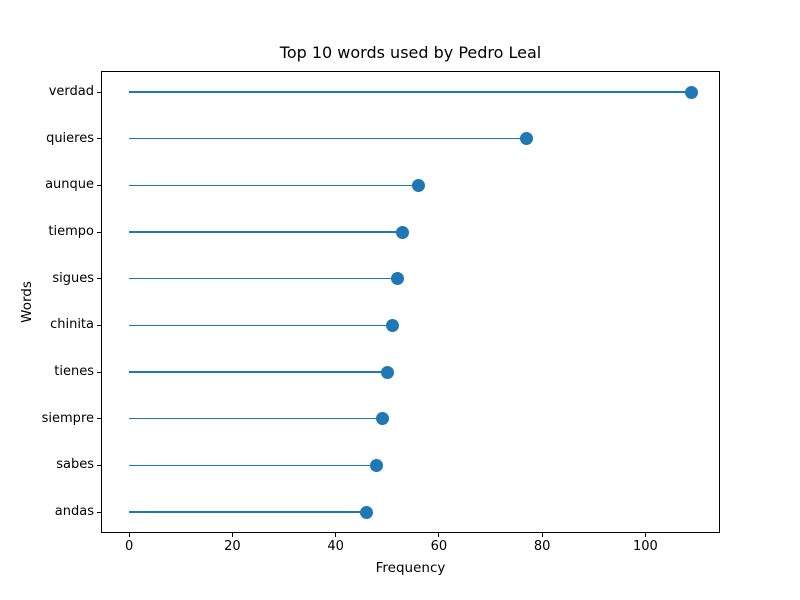  I want to click on x-axis-label: Frequency, so click(410, 568).